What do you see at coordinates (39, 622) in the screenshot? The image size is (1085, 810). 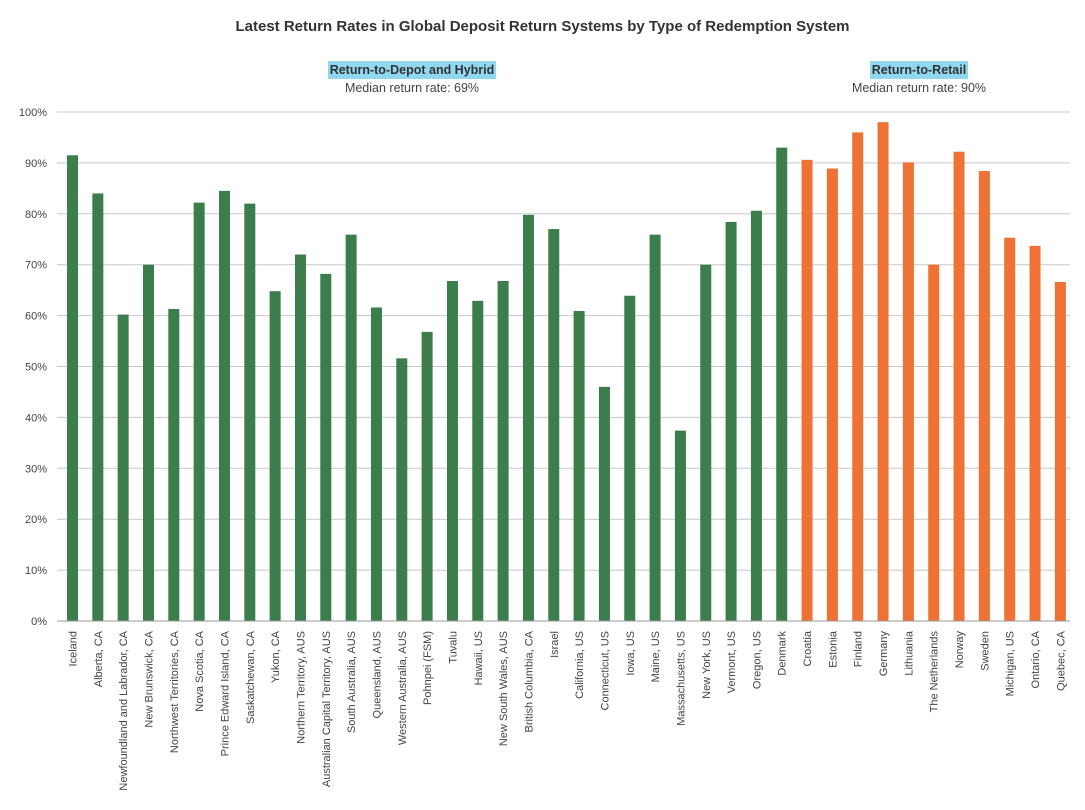 I see `y-tick-label: 0%` at bounding box center [39, 622].